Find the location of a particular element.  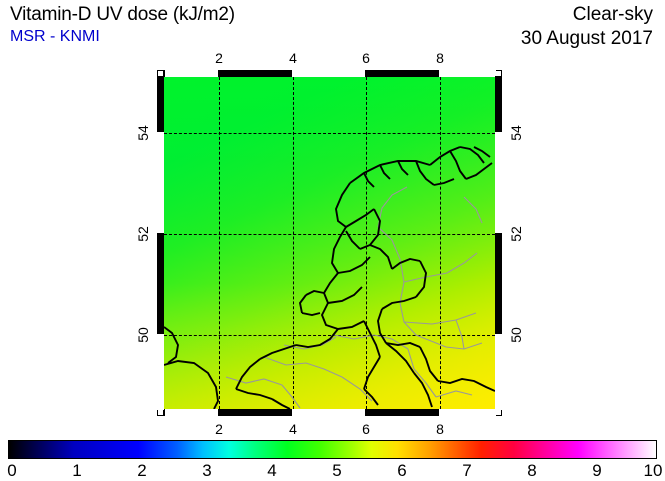

colorbar-tick-8: 8 is located at coordinates (532, 470).